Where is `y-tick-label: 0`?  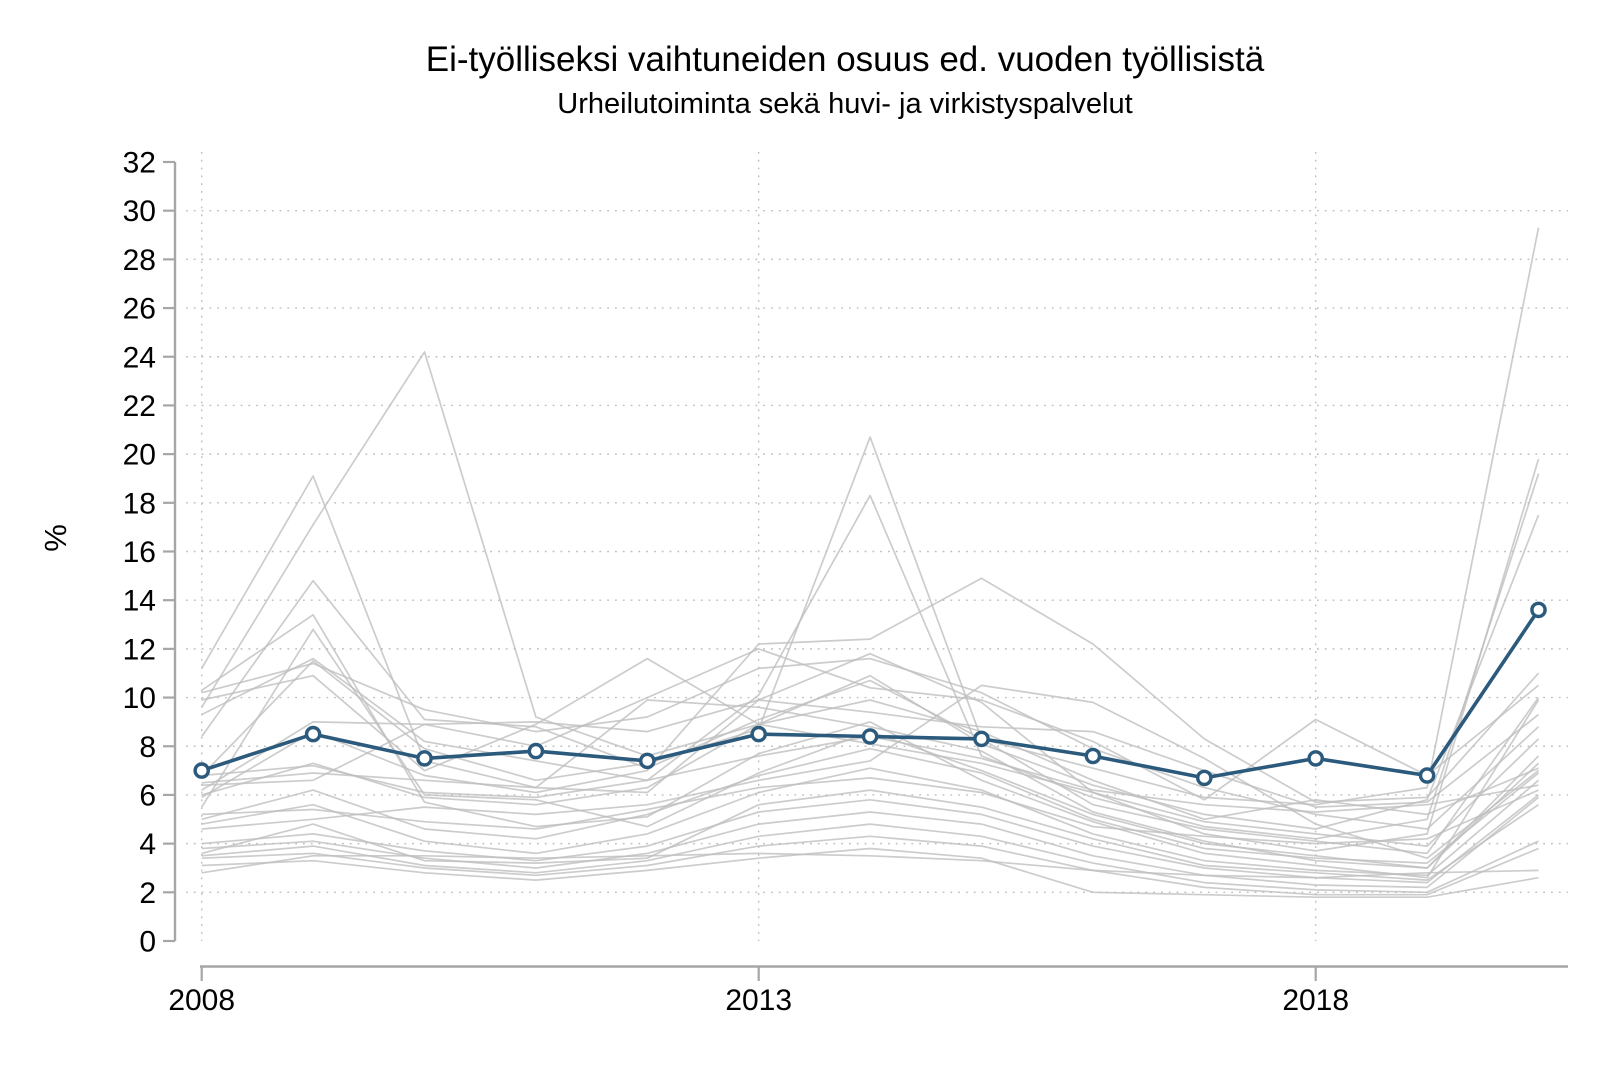
y-tick-label: 0 is located at coordinates (147, 942).